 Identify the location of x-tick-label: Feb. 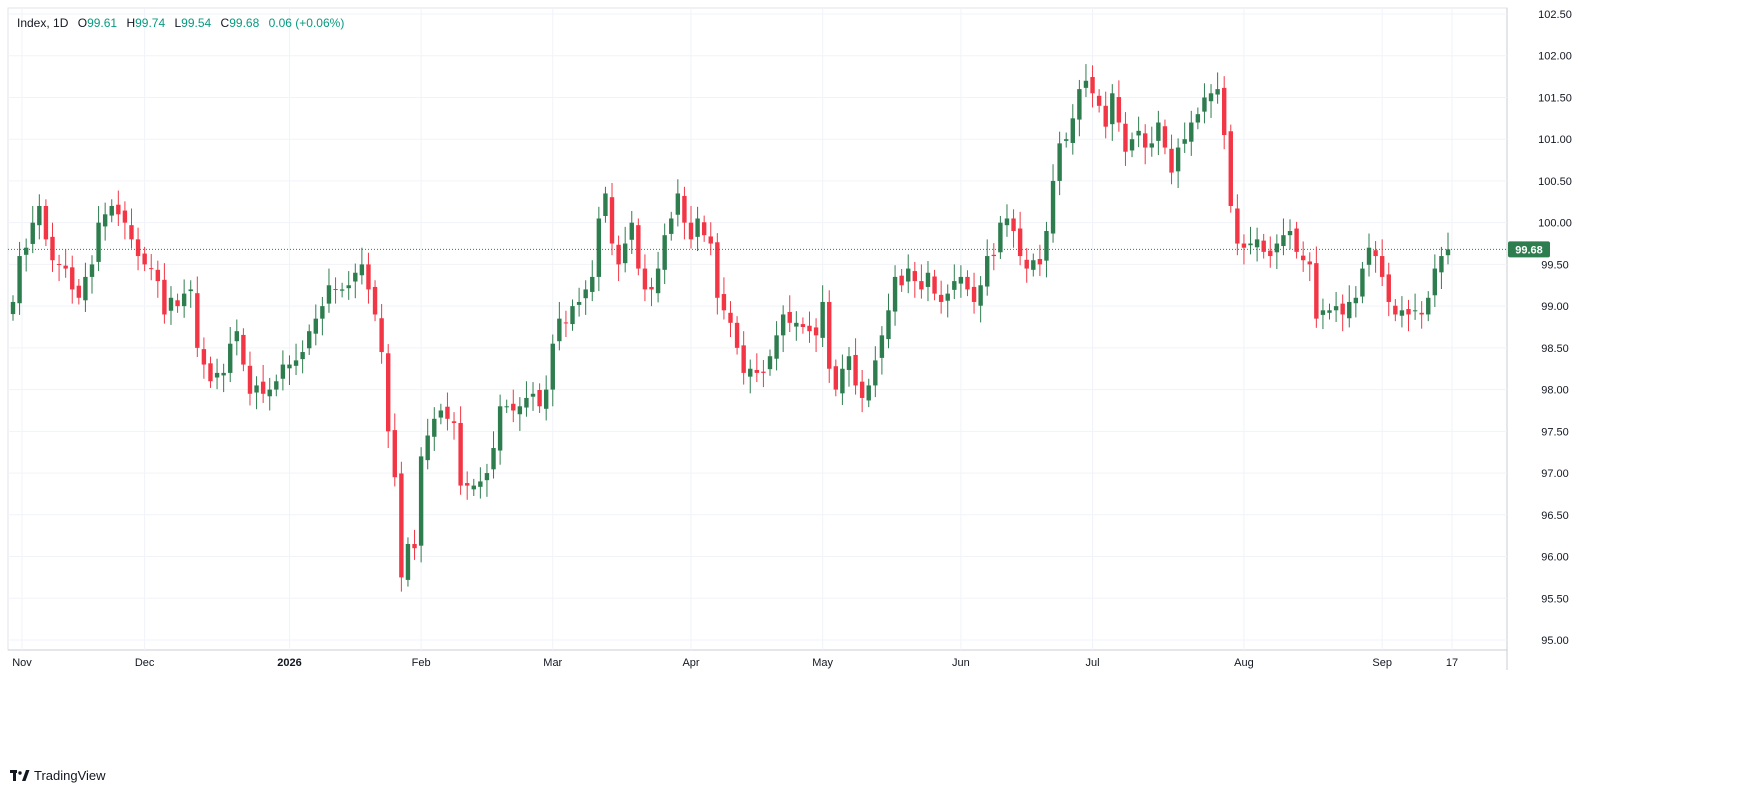
(421, 663).